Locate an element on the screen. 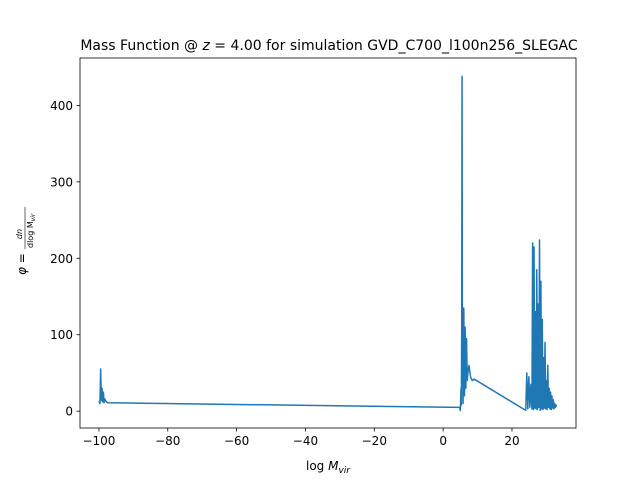  x-tick-label: −60 is located at coordinates (236, 441).